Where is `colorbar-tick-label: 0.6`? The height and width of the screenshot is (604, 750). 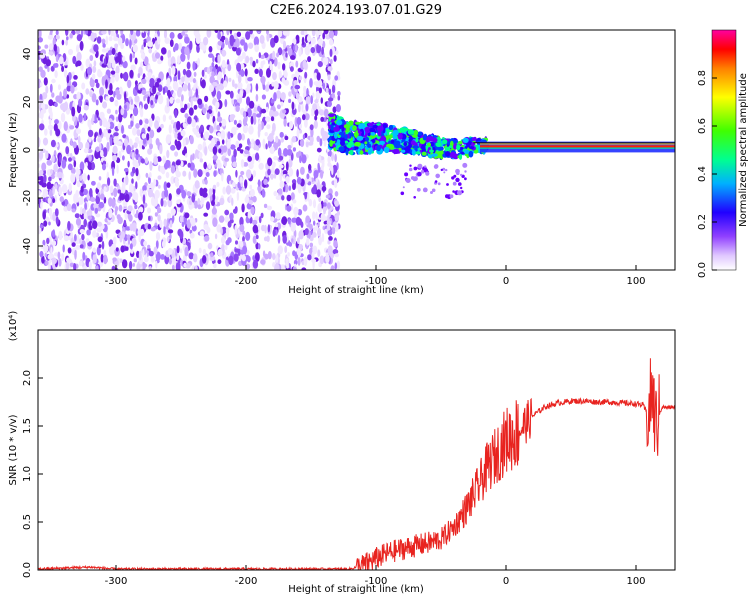 colorbar-tick-label: 0.6 is located at coordinates (702, 126).